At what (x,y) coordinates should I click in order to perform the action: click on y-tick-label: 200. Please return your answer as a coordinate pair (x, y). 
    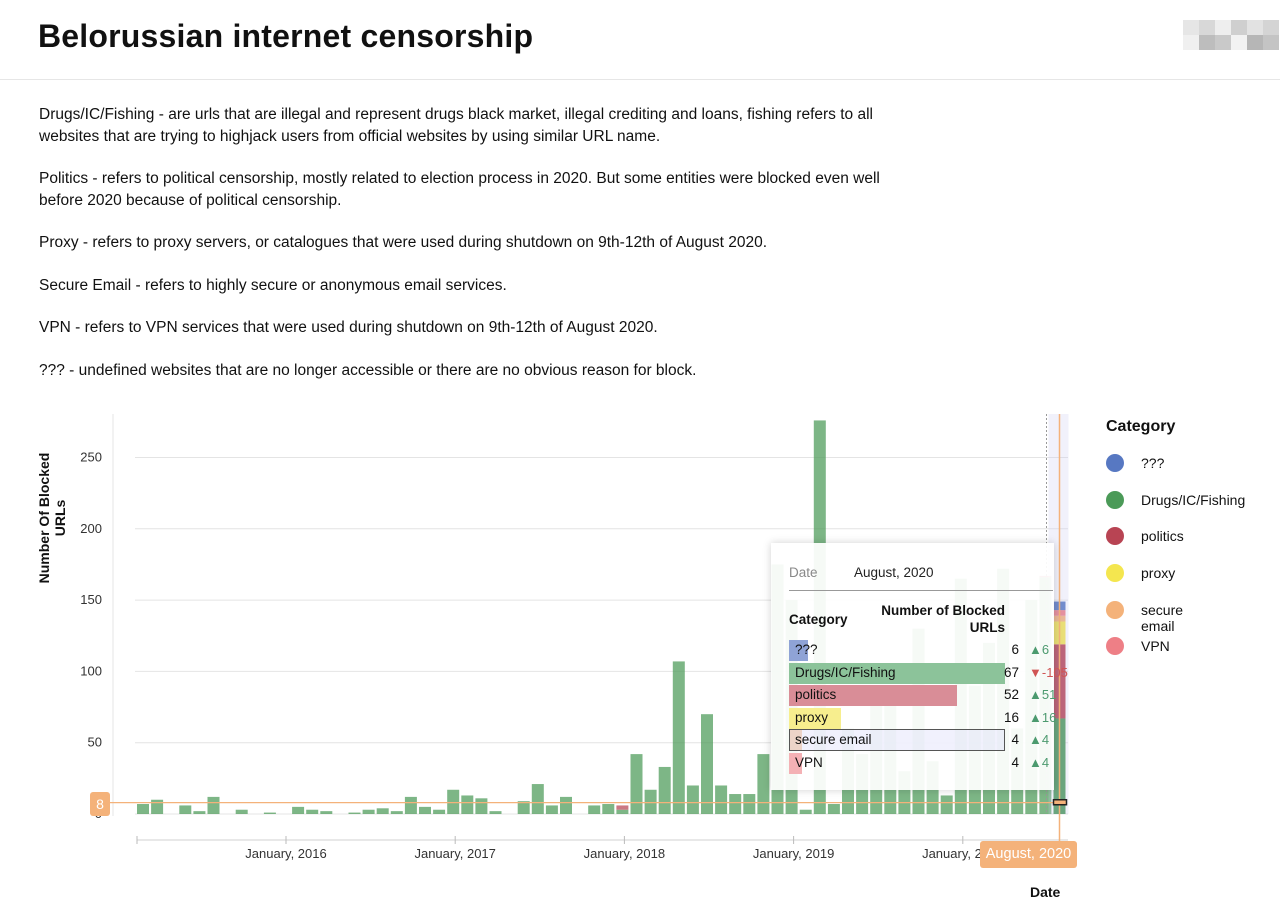
    Looking at the image, I should click on (91, 528).